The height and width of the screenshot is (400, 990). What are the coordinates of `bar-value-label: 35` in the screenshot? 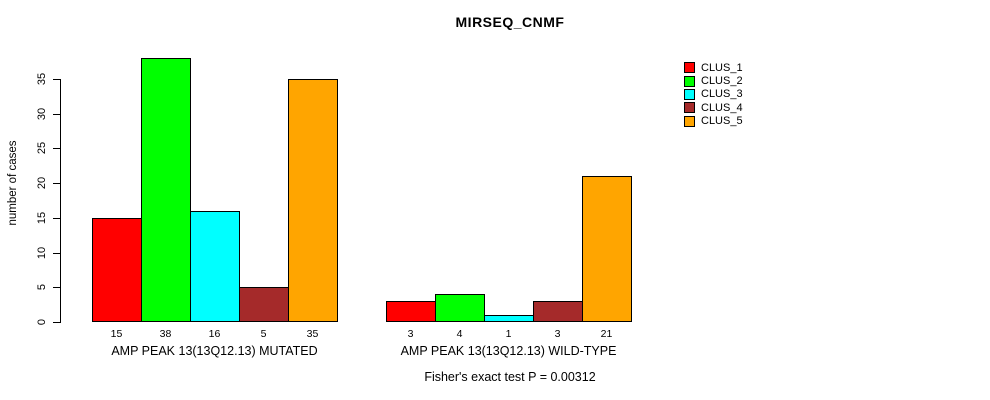 It's located at (312, 334).